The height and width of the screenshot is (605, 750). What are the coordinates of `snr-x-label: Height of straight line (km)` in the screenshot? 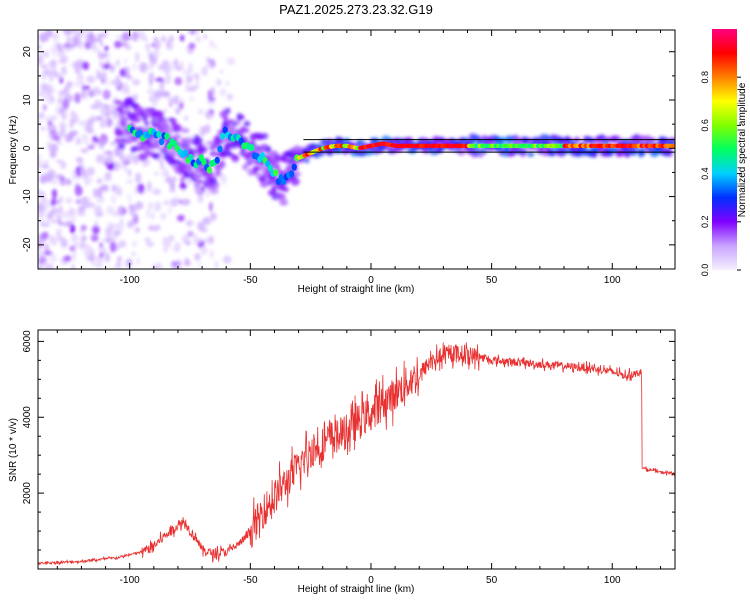 It's located at (356, 589).